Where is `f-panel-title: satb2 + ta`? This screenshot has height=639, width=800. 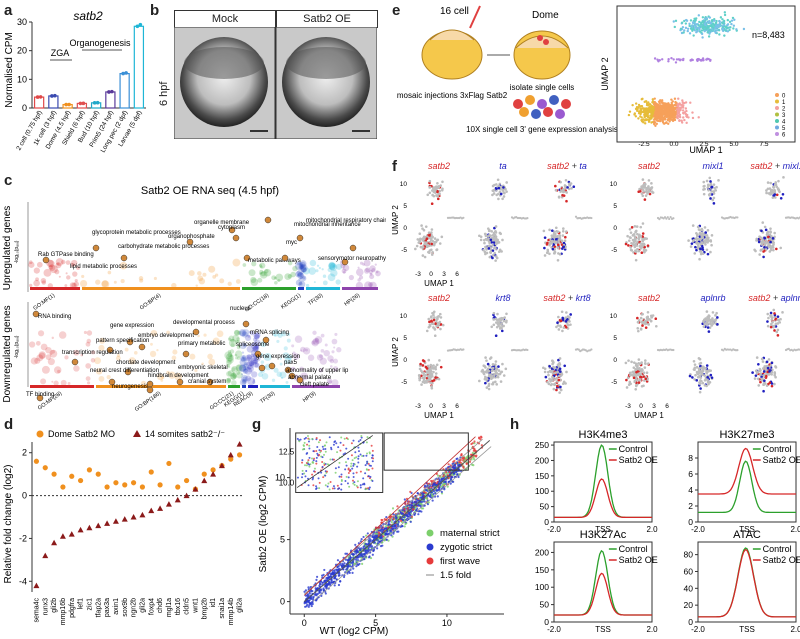 f-panel-title: satb2 + ta is located at coordinates (567, 166).